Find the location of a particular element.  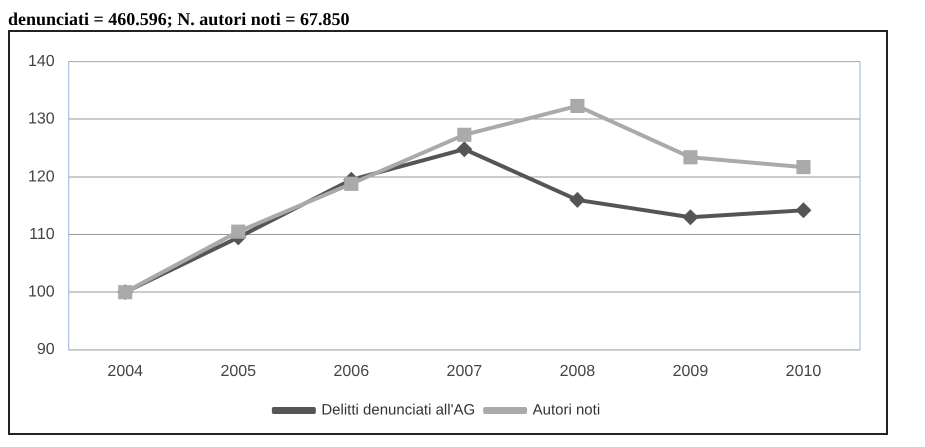

y-tick-label: 100 is located at coordinates (41, 292).